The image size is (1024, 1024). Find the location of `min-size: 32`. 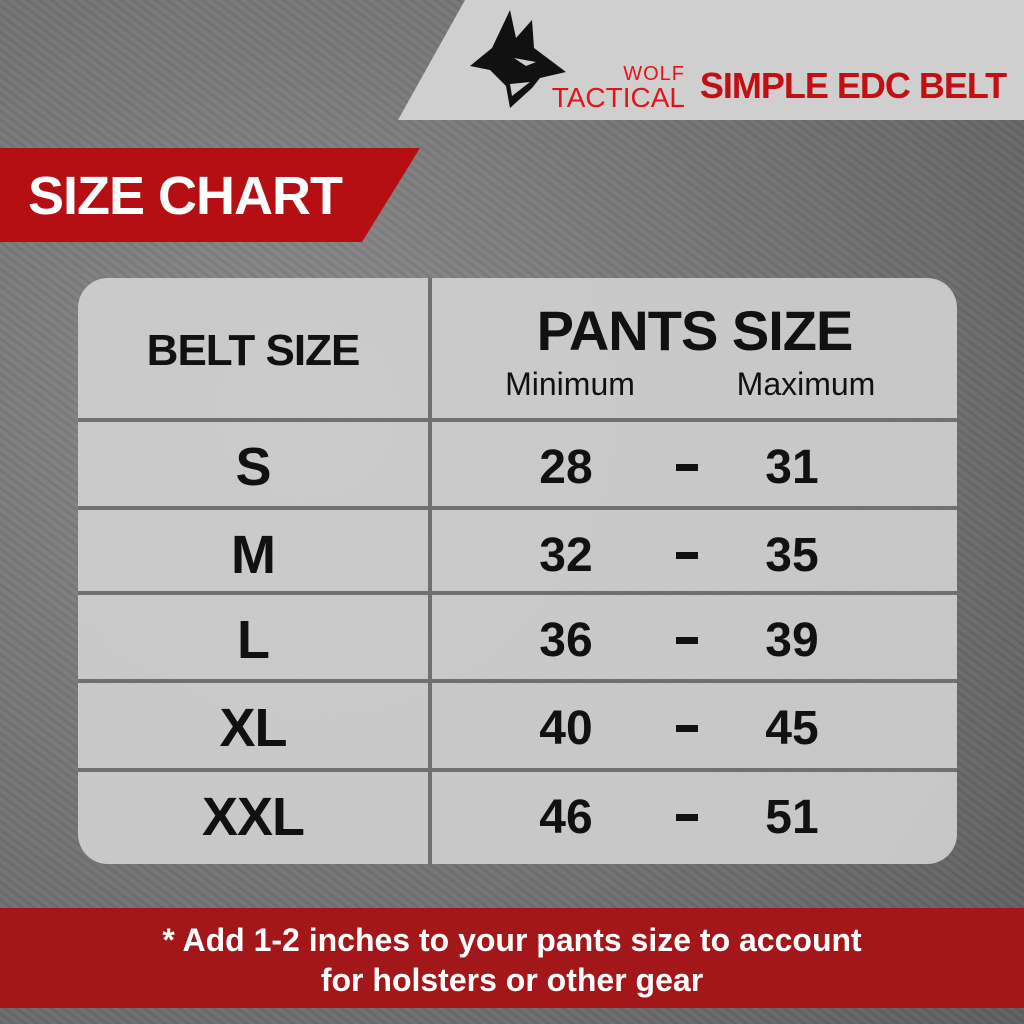

min-size: 32 is located at coordinates (566, 555).